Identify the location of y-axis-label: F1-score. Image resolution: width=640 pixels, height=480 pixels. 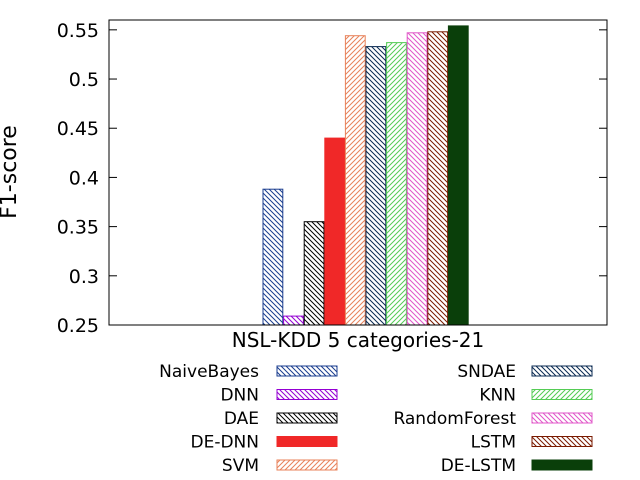
(11, 172).